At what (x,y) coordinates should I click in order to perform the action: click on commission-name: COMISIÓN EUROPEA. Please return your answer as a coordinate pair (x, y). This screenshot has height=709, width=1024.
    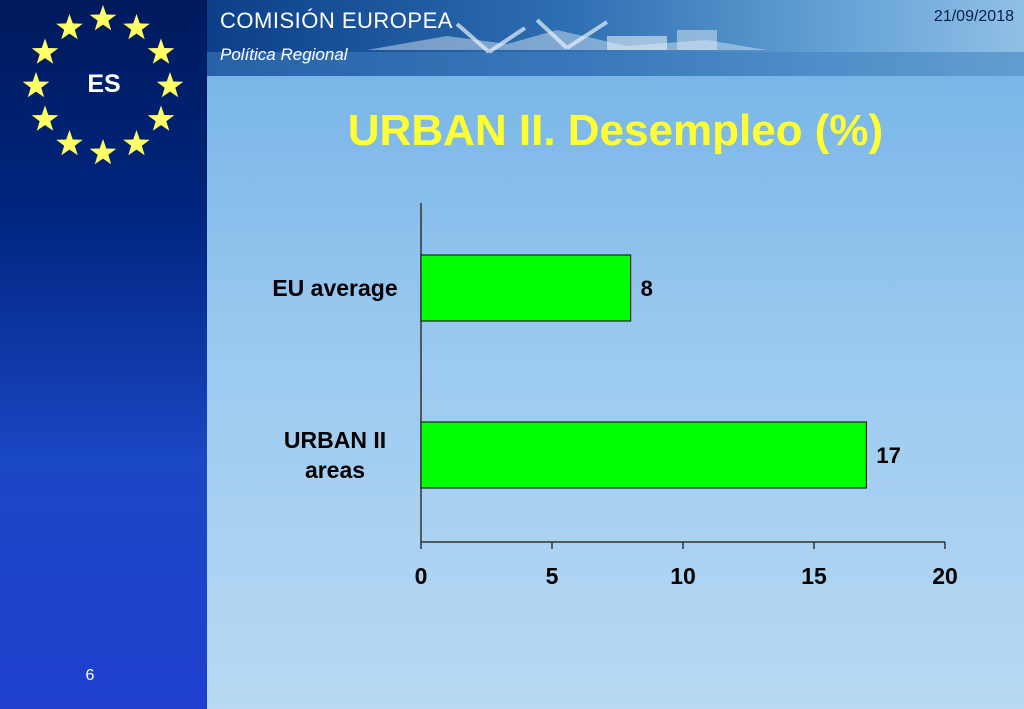
    Looking at the image, I should click on (336, 20).